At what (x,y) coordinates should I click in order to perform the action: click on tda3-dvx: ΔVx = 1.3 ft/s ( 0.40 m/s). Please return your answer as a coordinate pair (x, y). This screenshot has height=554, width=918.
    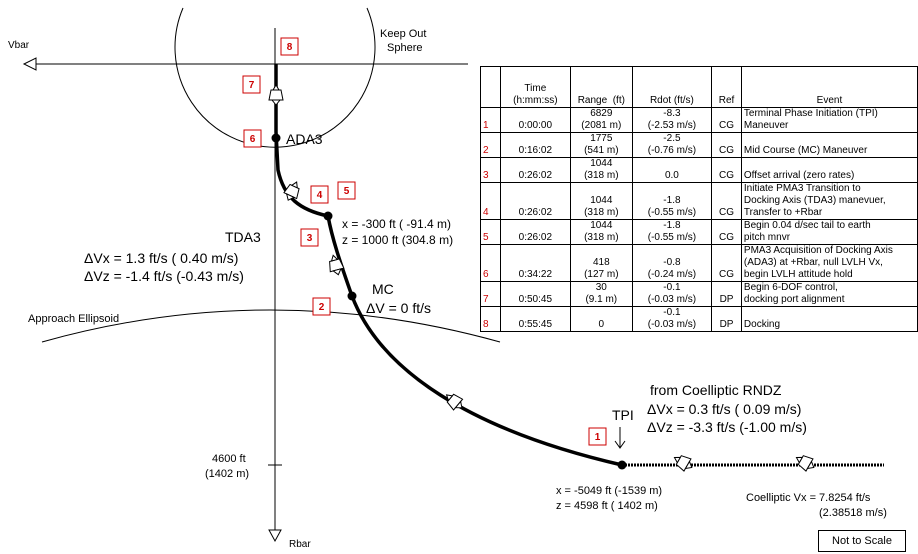
    Looking at the image, I should click on (161, 258).